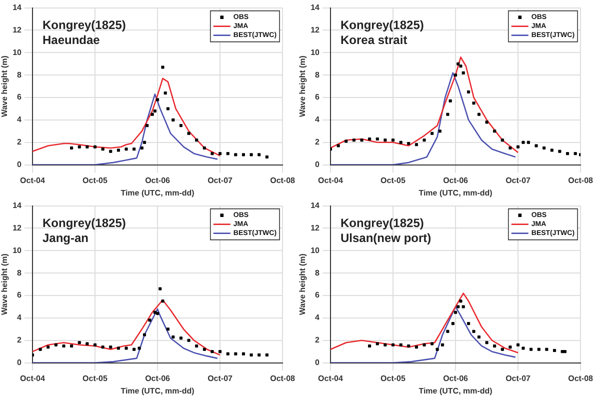 The image size is (596, 397). What do you see at coordinates (386, 238) in the screenshot?
I see `text: Ulsan(new port)` at bounding box center [386, 238].